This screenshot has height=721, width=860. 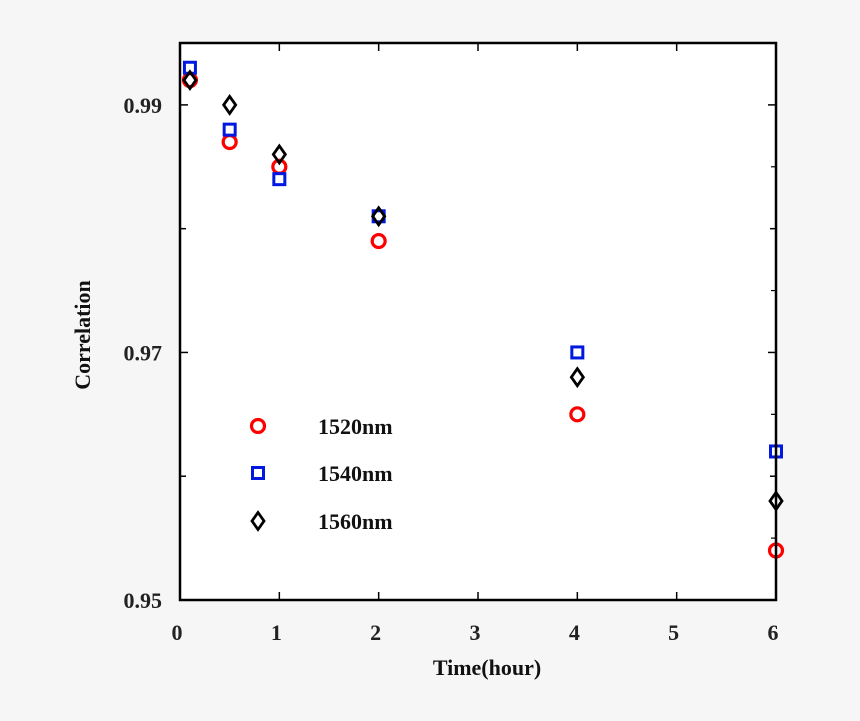 What do you see at coordinates (355, 473) in the screenshot?
I see `legend-label: 1540nm` at bounding box center [355, 473].